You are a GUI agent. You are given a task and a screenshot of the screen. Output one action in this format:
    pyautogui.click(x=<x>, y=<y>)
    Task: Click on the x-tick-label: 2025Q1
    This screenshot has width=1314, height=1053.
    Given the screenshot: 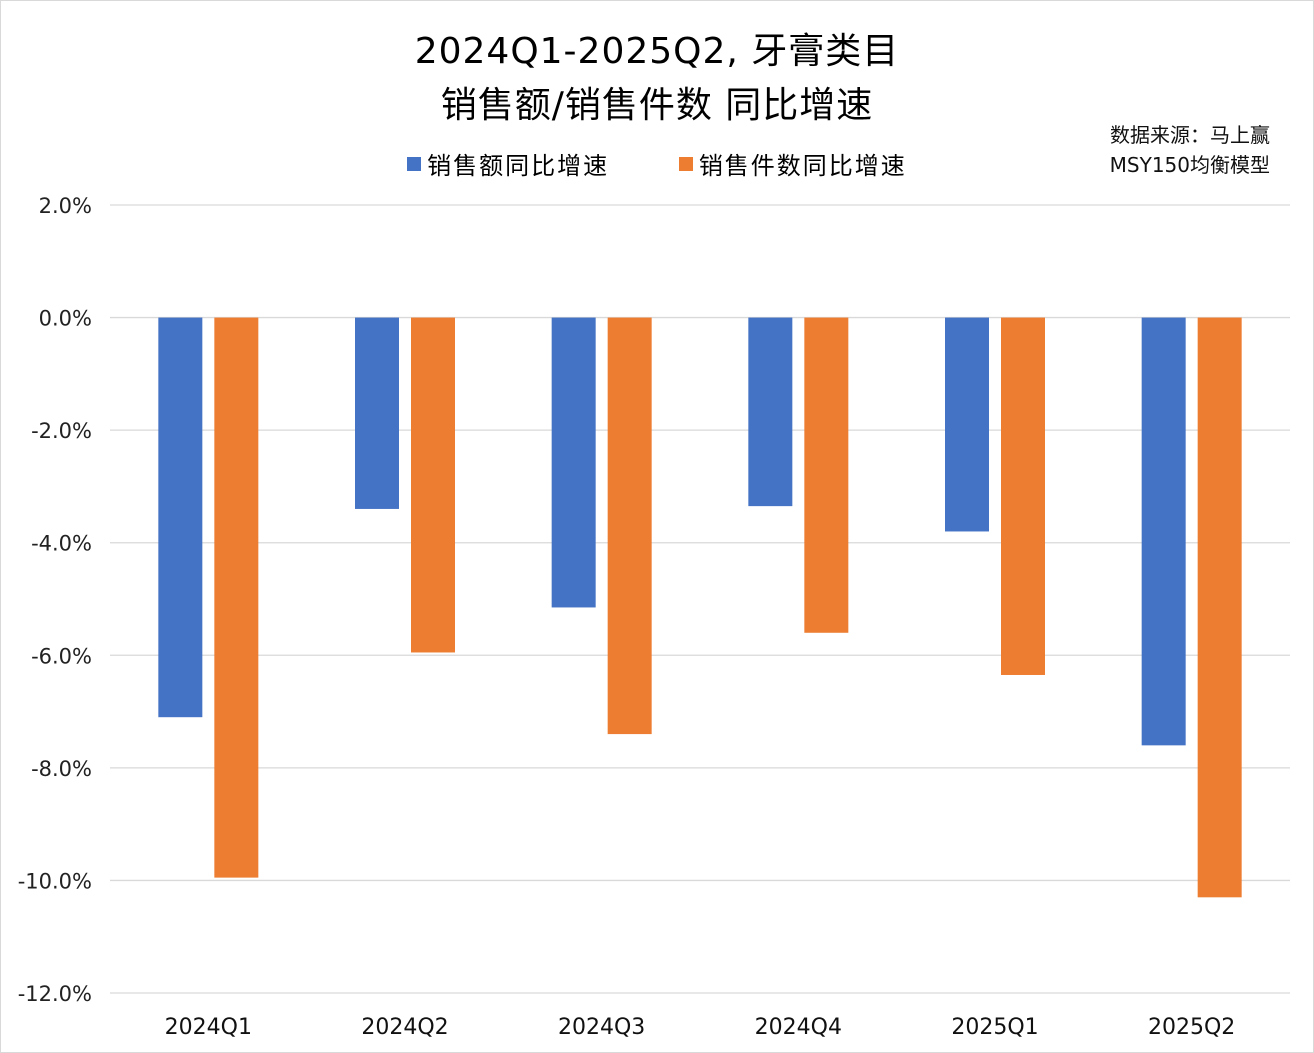 What is the action you would take?
    pyautogui.click(x=994, y=1027)
    